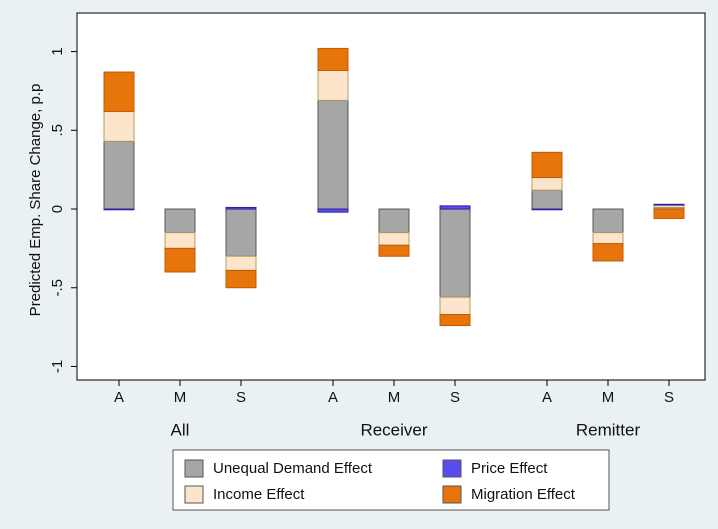 This screenshot has height=529, width=718. Describe the element at coordinates (57, 288) in the screenshot. I see `y-tick-label: -.5` at that location.